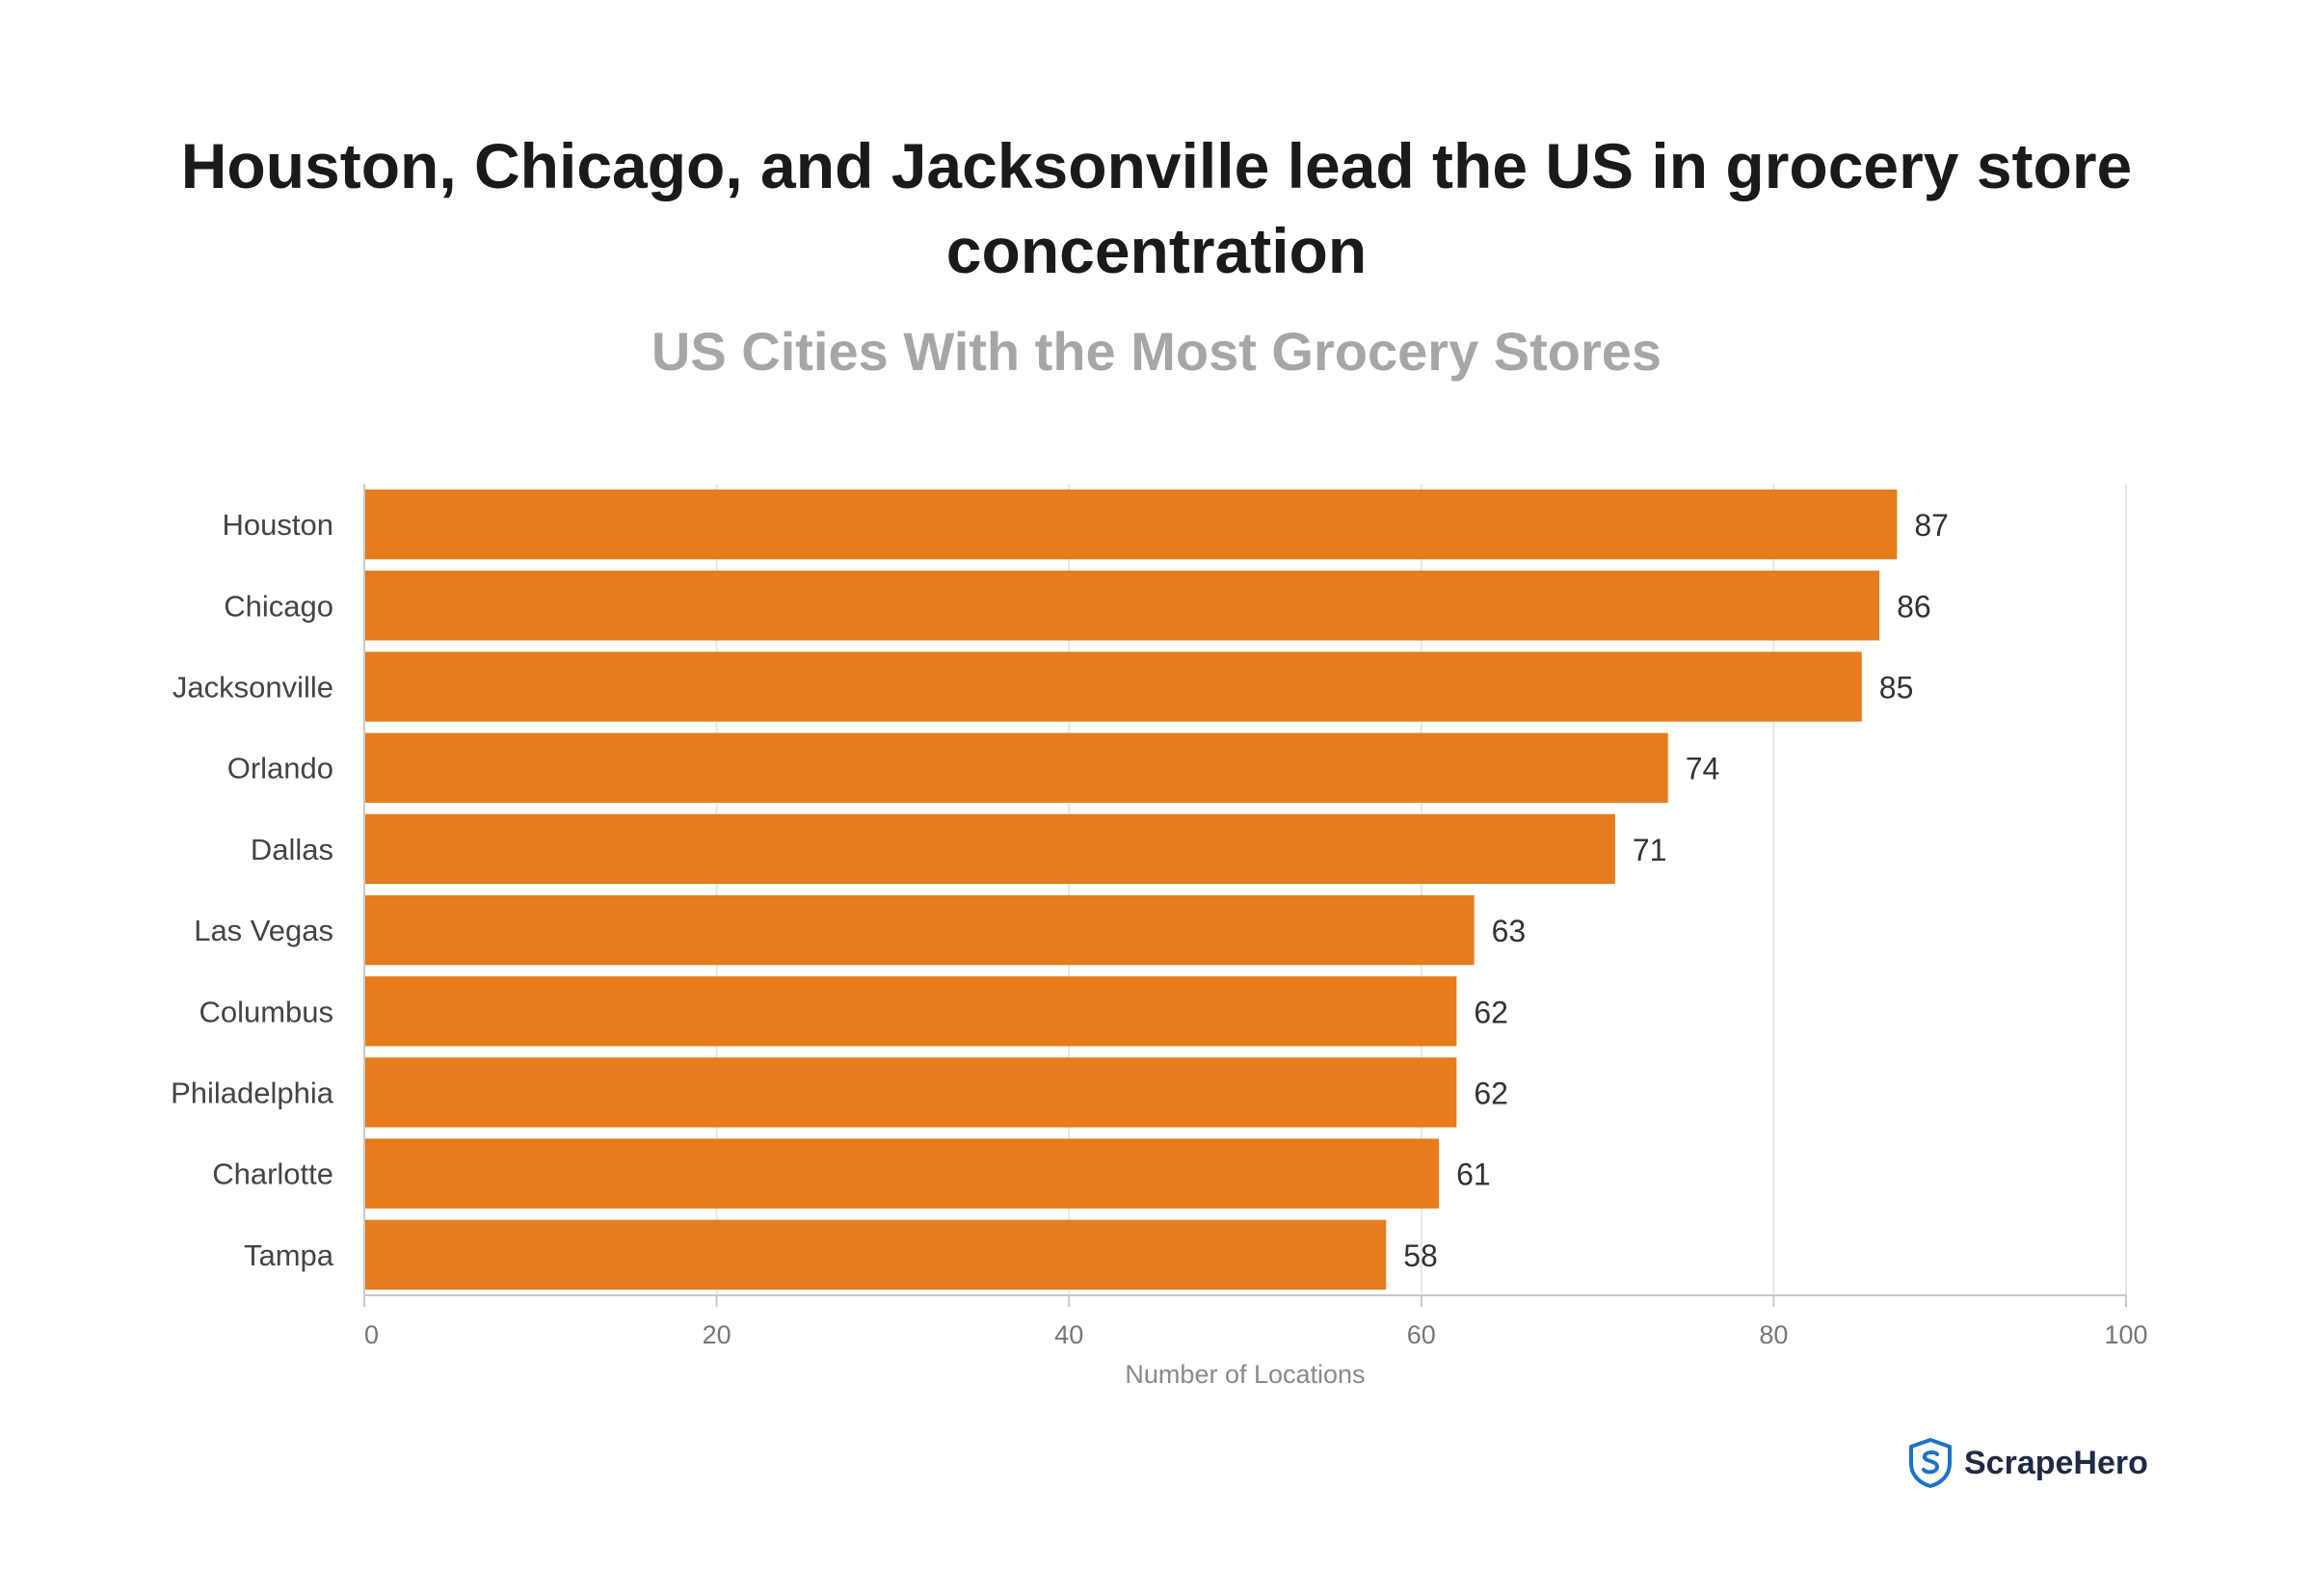 This screenshot has width=2313, height=1596. Describe the element at coordinates (278, 525) in the screenshot. I see `category-label: Houston` at that location.